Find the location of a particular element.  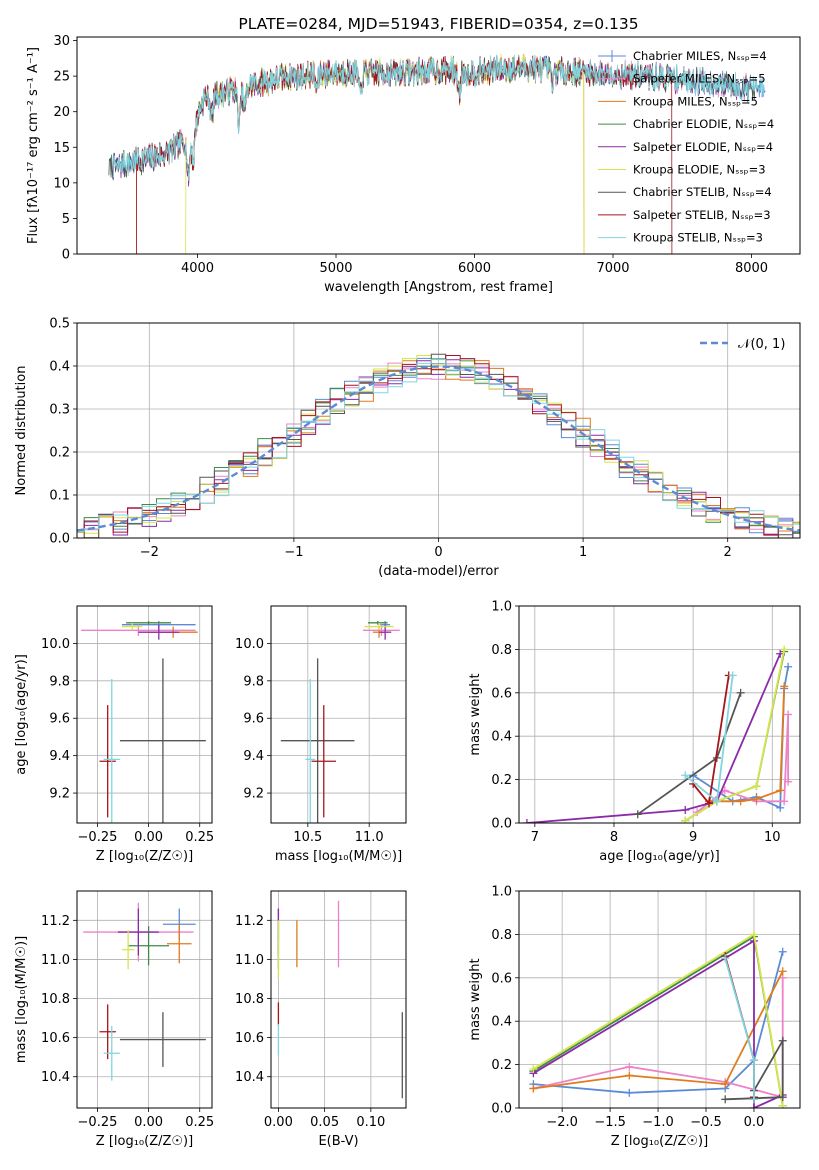

residual-histogram-series is located at coordinates (438, 445).